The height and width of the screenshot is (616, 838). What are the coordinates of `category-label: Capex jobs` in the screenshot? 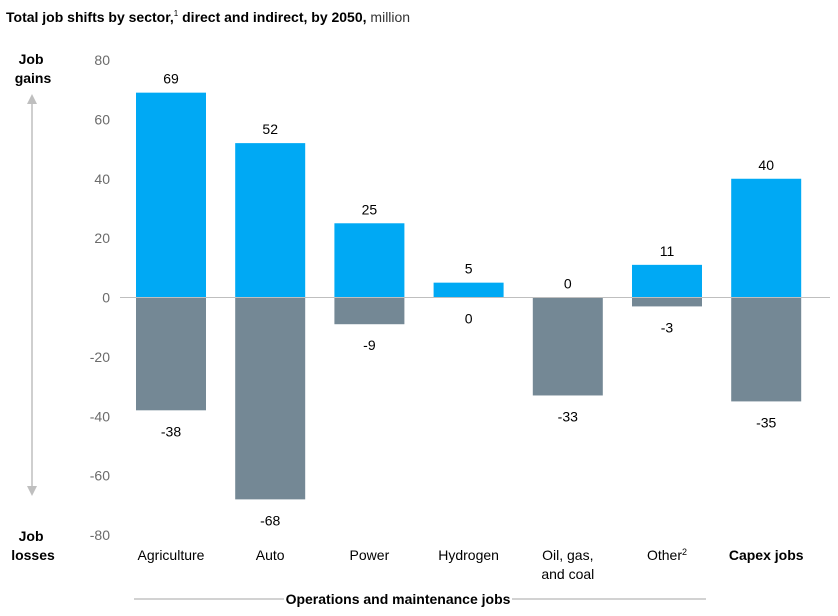 It's located at (766, 555).